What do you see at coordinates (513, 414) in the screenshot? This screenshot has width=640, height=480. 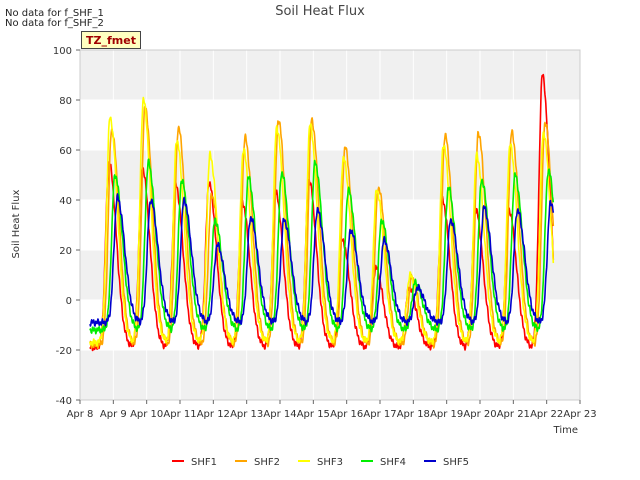 I see `x-tick-label: Apr 21` at bounding box center [513, 414].